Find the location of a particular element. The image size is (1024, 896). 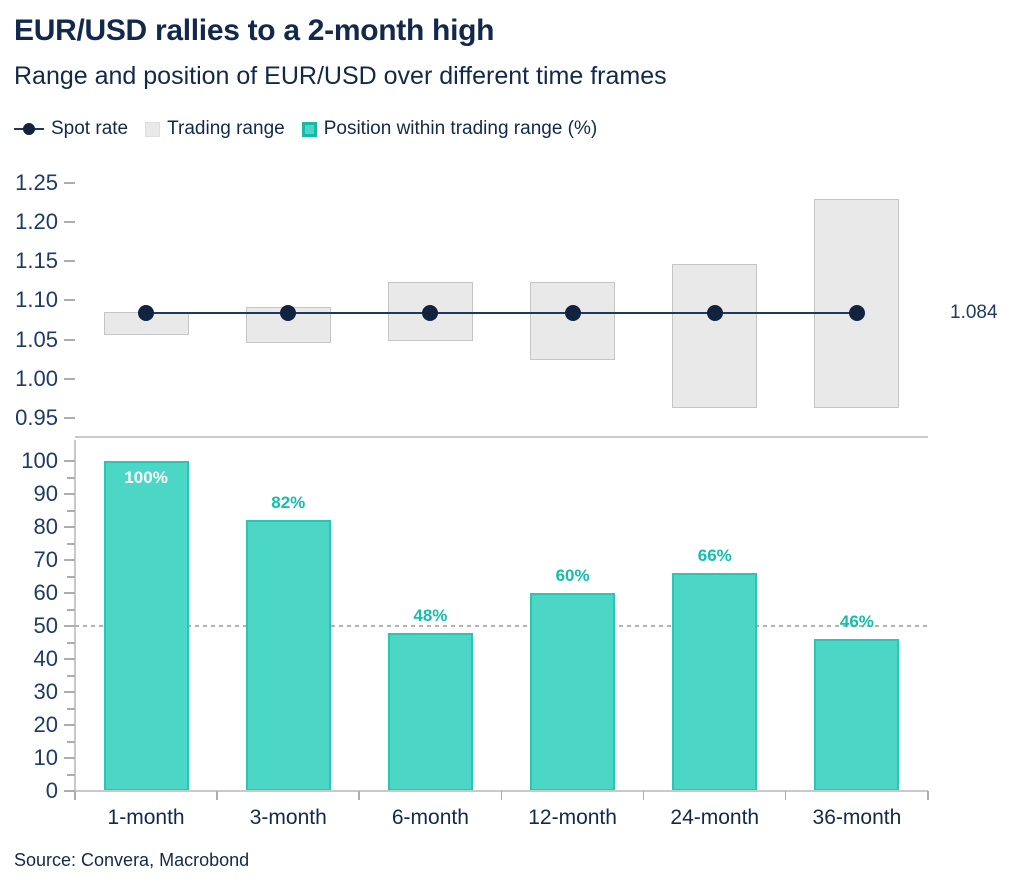

bar-value-label-1-month: 100% is located at coordinates (146, 477).